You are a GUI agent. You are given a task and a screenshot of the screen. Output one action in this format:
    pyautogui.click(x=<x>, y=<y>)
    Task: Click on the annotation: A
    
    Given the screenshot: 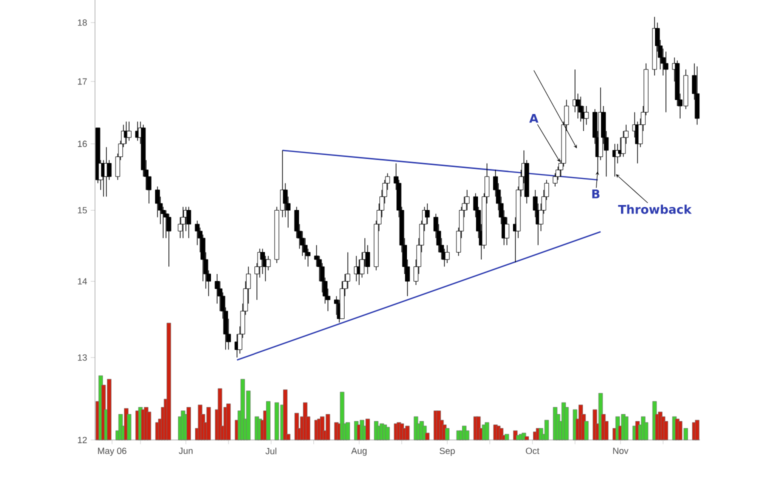 What is the action you would take?
    pyautogui.click(x=533, y=118)
    